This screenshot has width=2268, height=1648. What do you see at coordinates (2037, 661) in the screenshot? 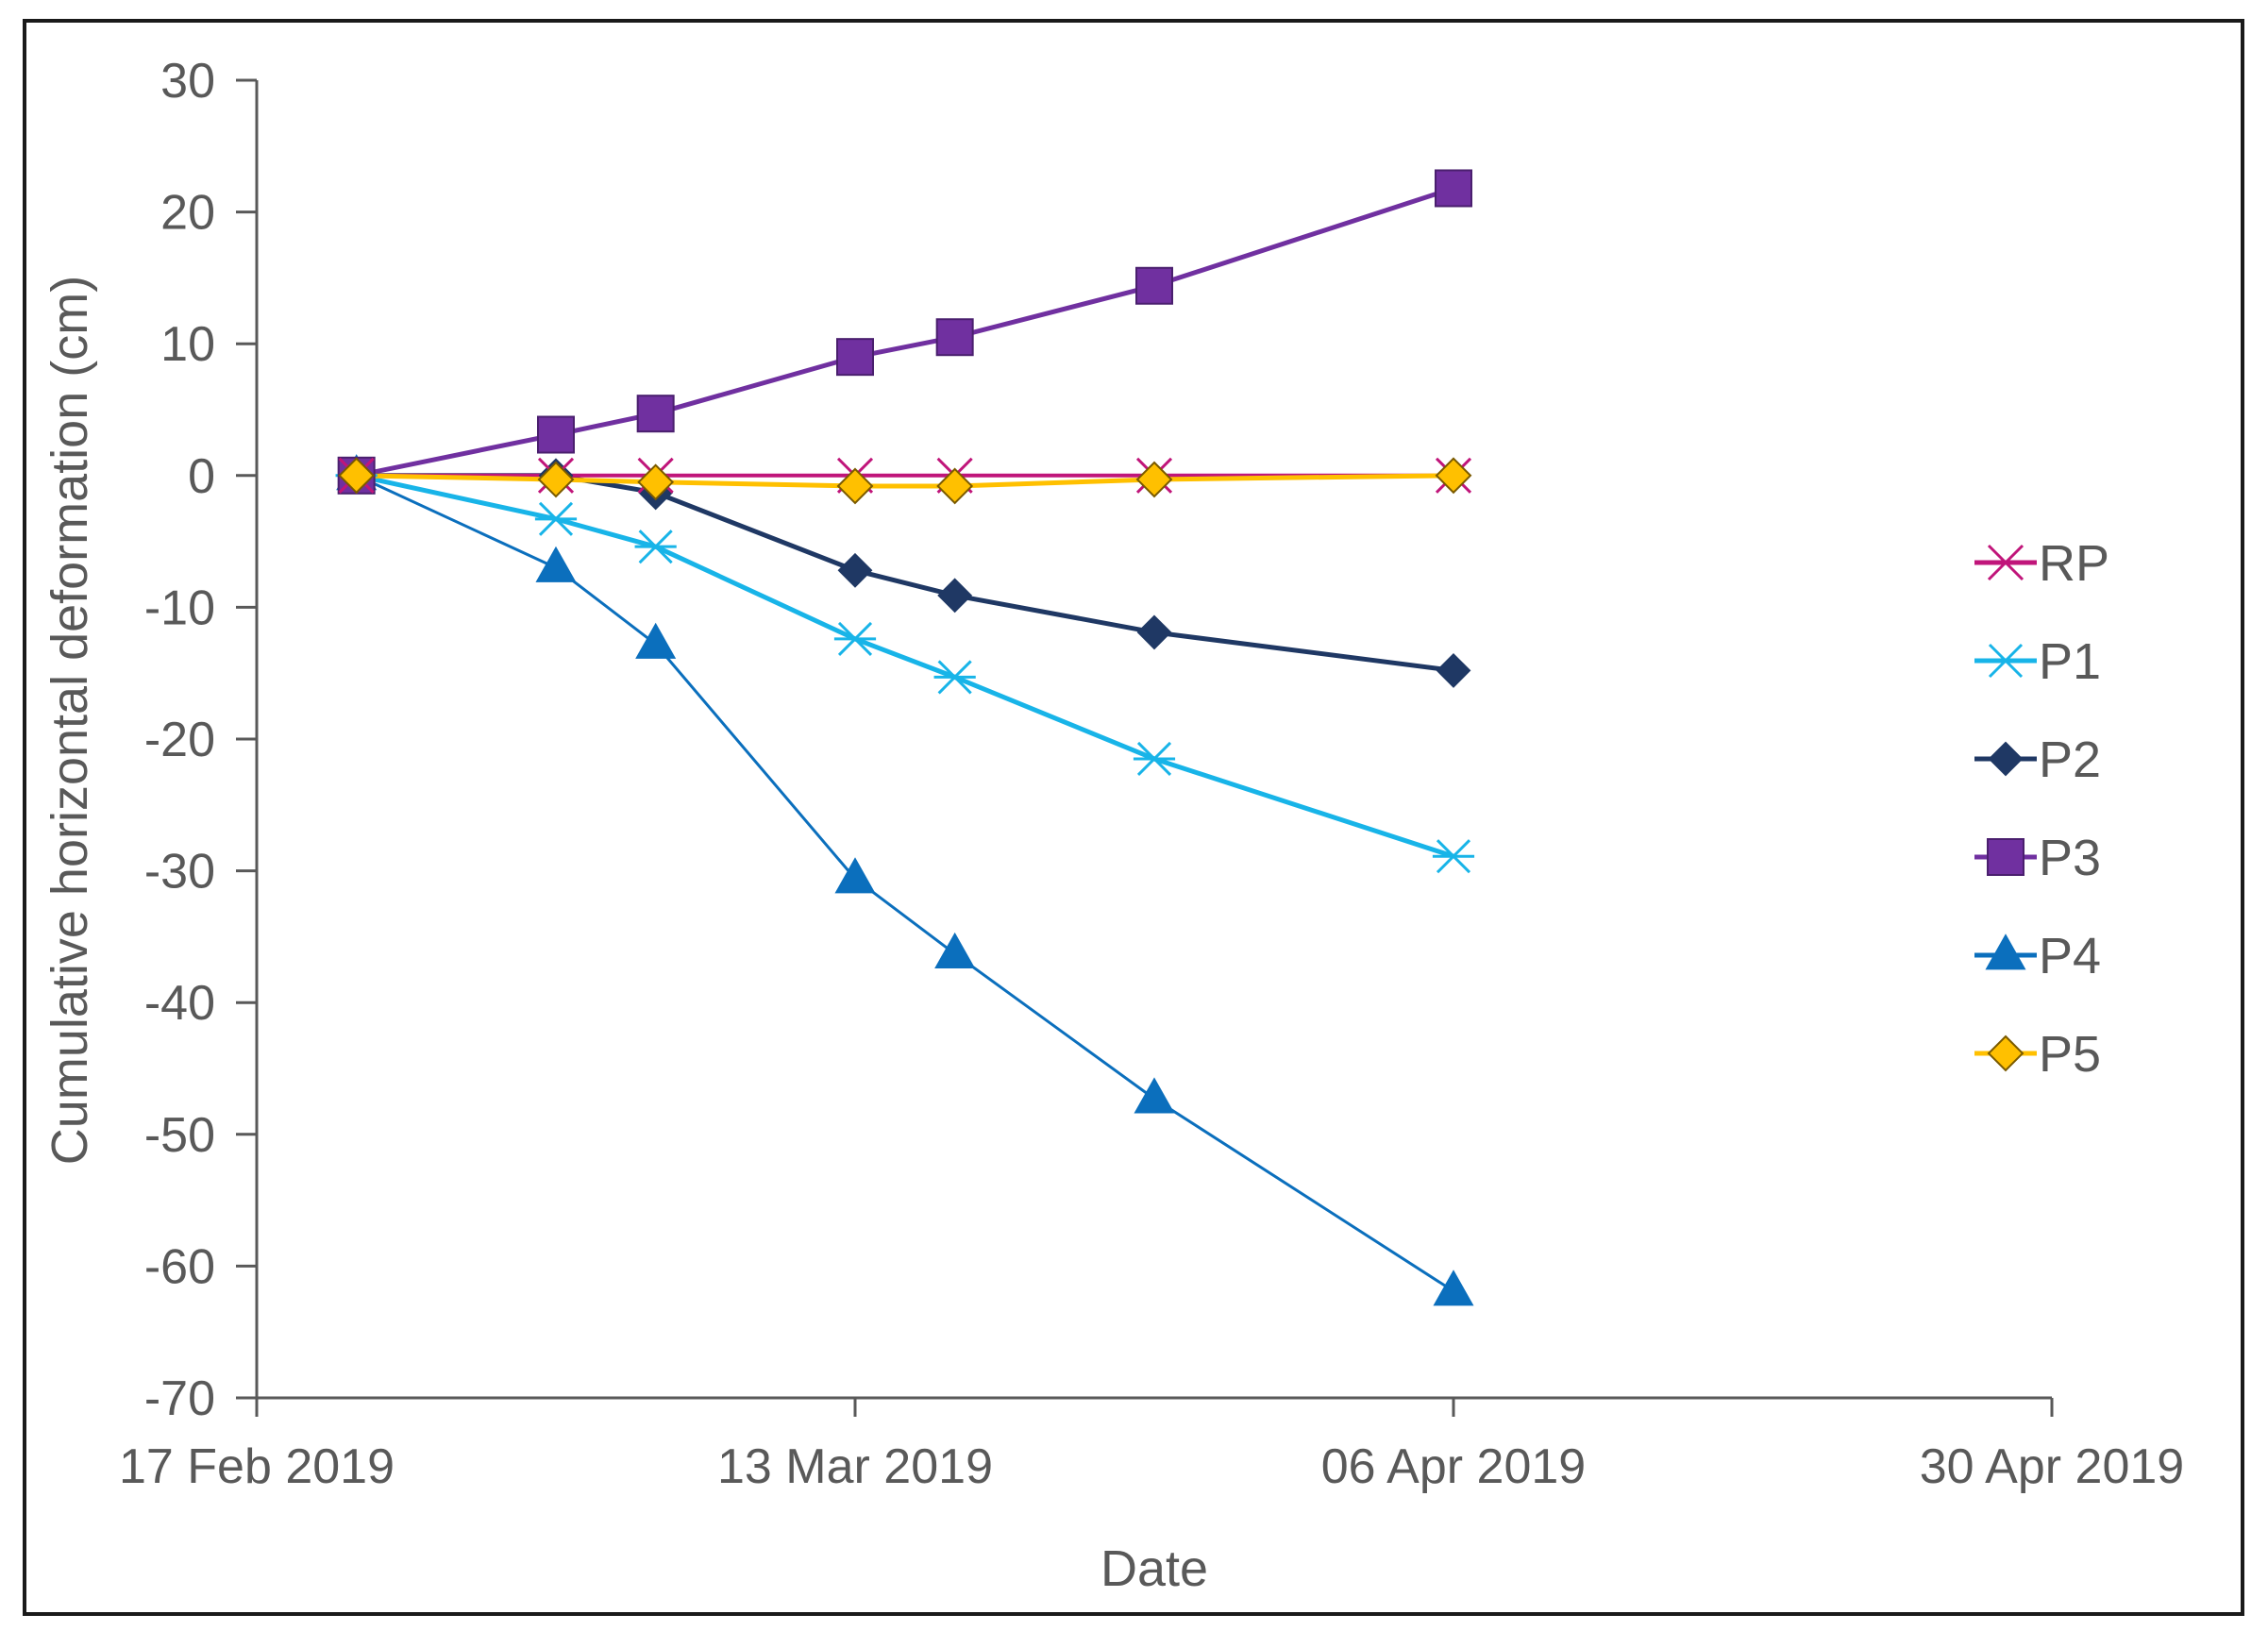
I see `legend-item-p1: P1` at bounding box center [2037, 661].